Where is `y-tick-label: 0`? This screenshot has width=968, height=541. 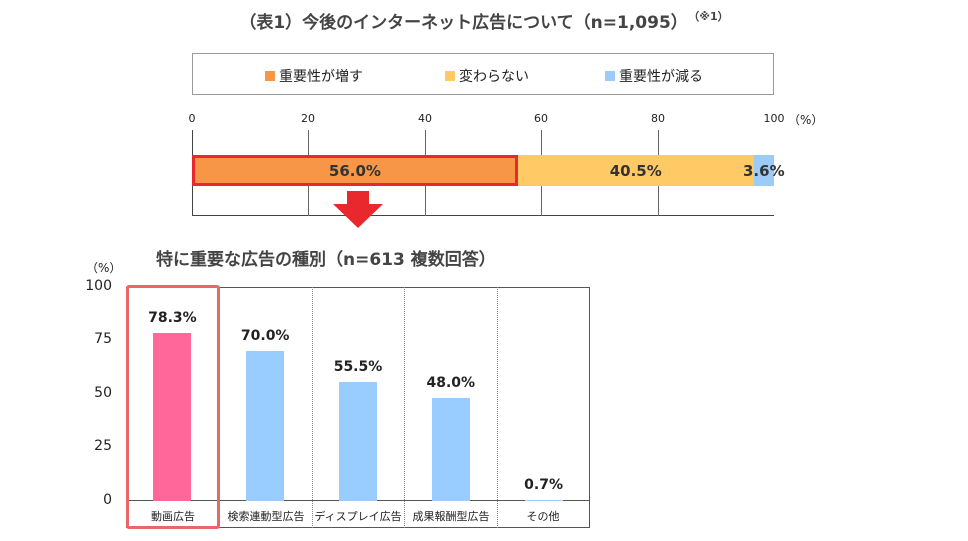
y-tick-label: 0 is located at coordinates (107, 500).